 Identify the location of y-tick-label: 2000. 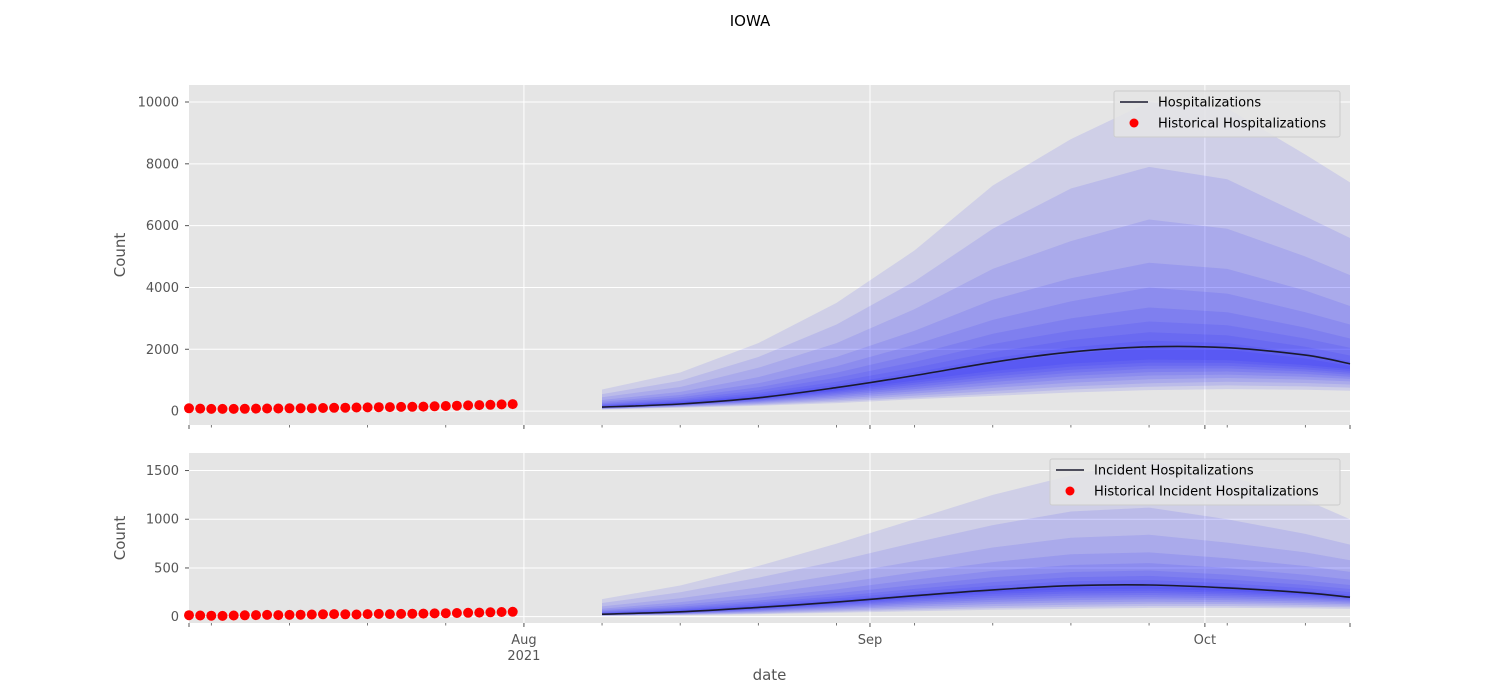
(162, 350).